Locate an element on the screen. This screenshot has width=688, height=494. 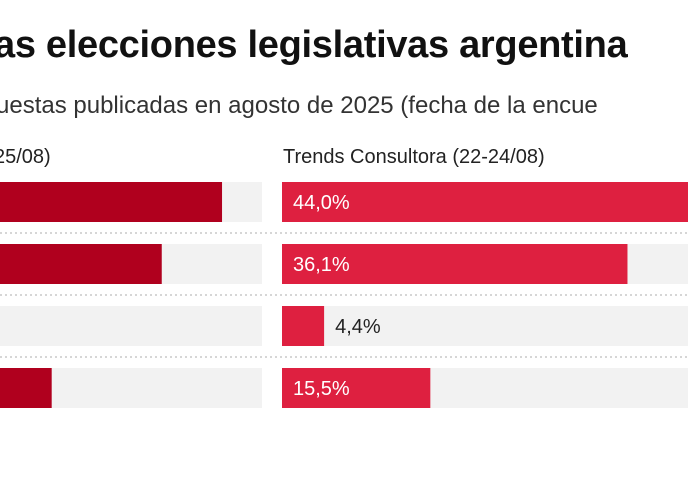
panel-title-right: Trends Consultora (22-24/08) is located at coordinates (414, 157).